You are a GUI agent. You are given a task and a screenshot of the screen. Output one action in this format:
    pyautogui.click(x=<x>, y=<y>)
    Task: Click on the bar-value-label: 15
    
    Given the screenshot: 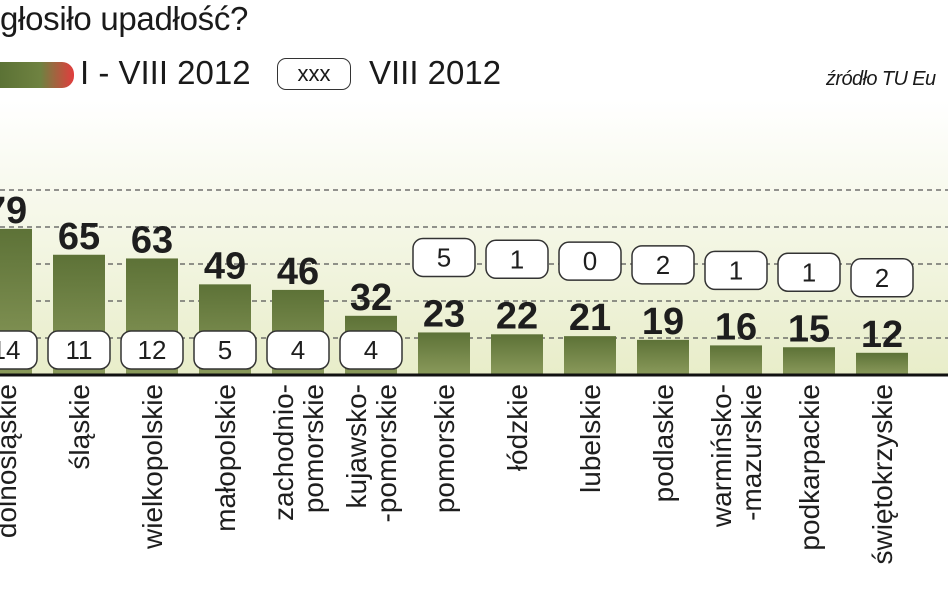 What is the action you would take?
    pyautogui.click(x=809, y=329)
    